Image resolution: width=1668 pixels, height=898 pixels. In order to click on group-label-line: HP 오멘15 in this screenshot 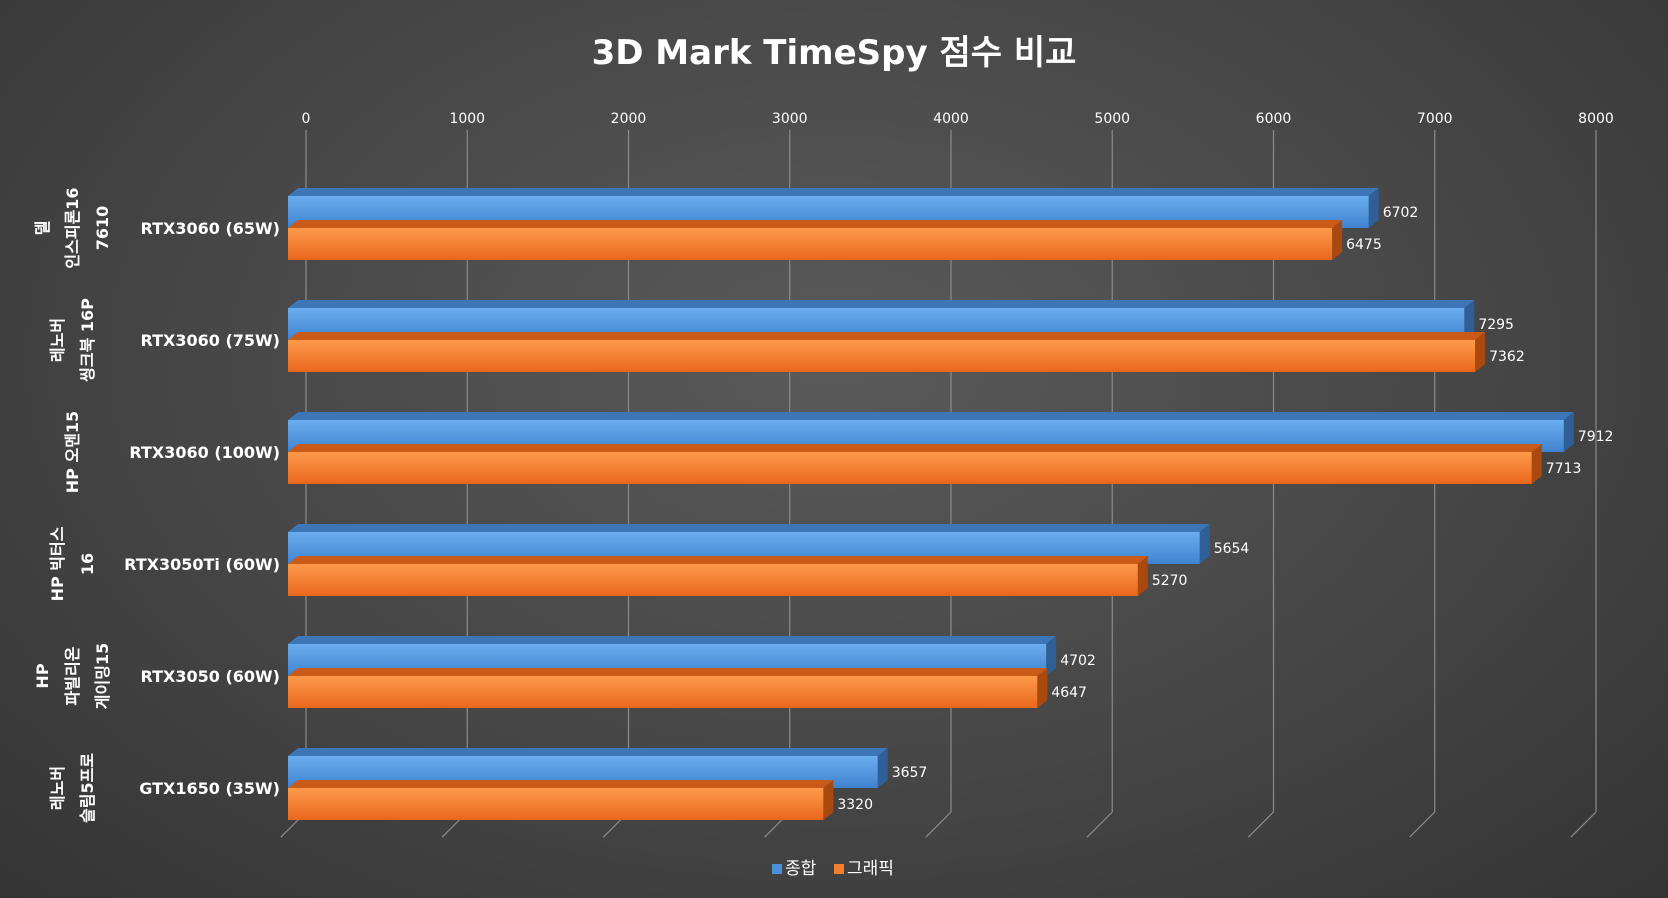, I will do `click(72, 452)`.